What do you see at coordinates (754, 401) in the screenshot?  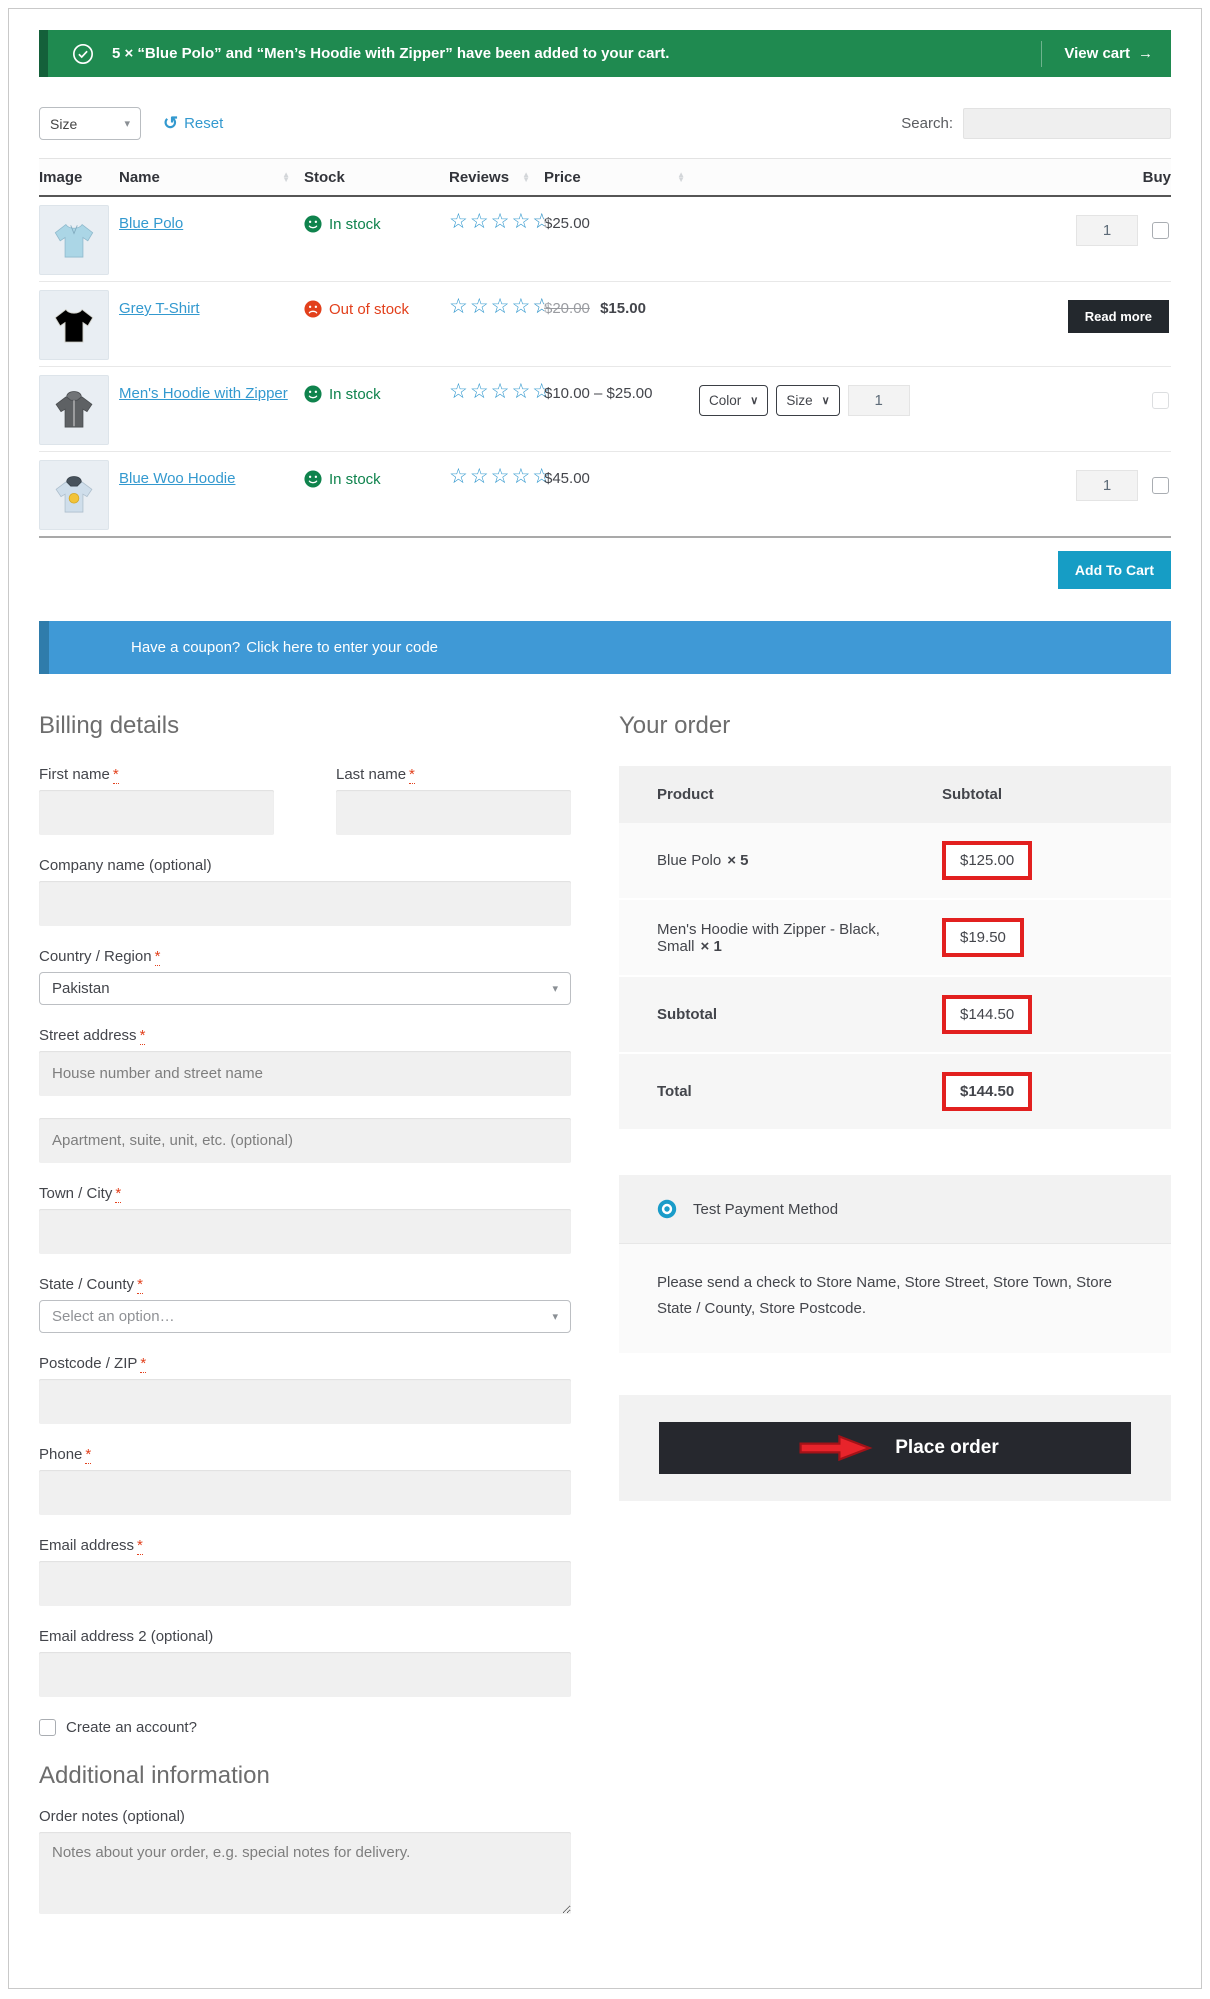 I see `chevron-down-icon: ∨` at bounding box center [754, 401].